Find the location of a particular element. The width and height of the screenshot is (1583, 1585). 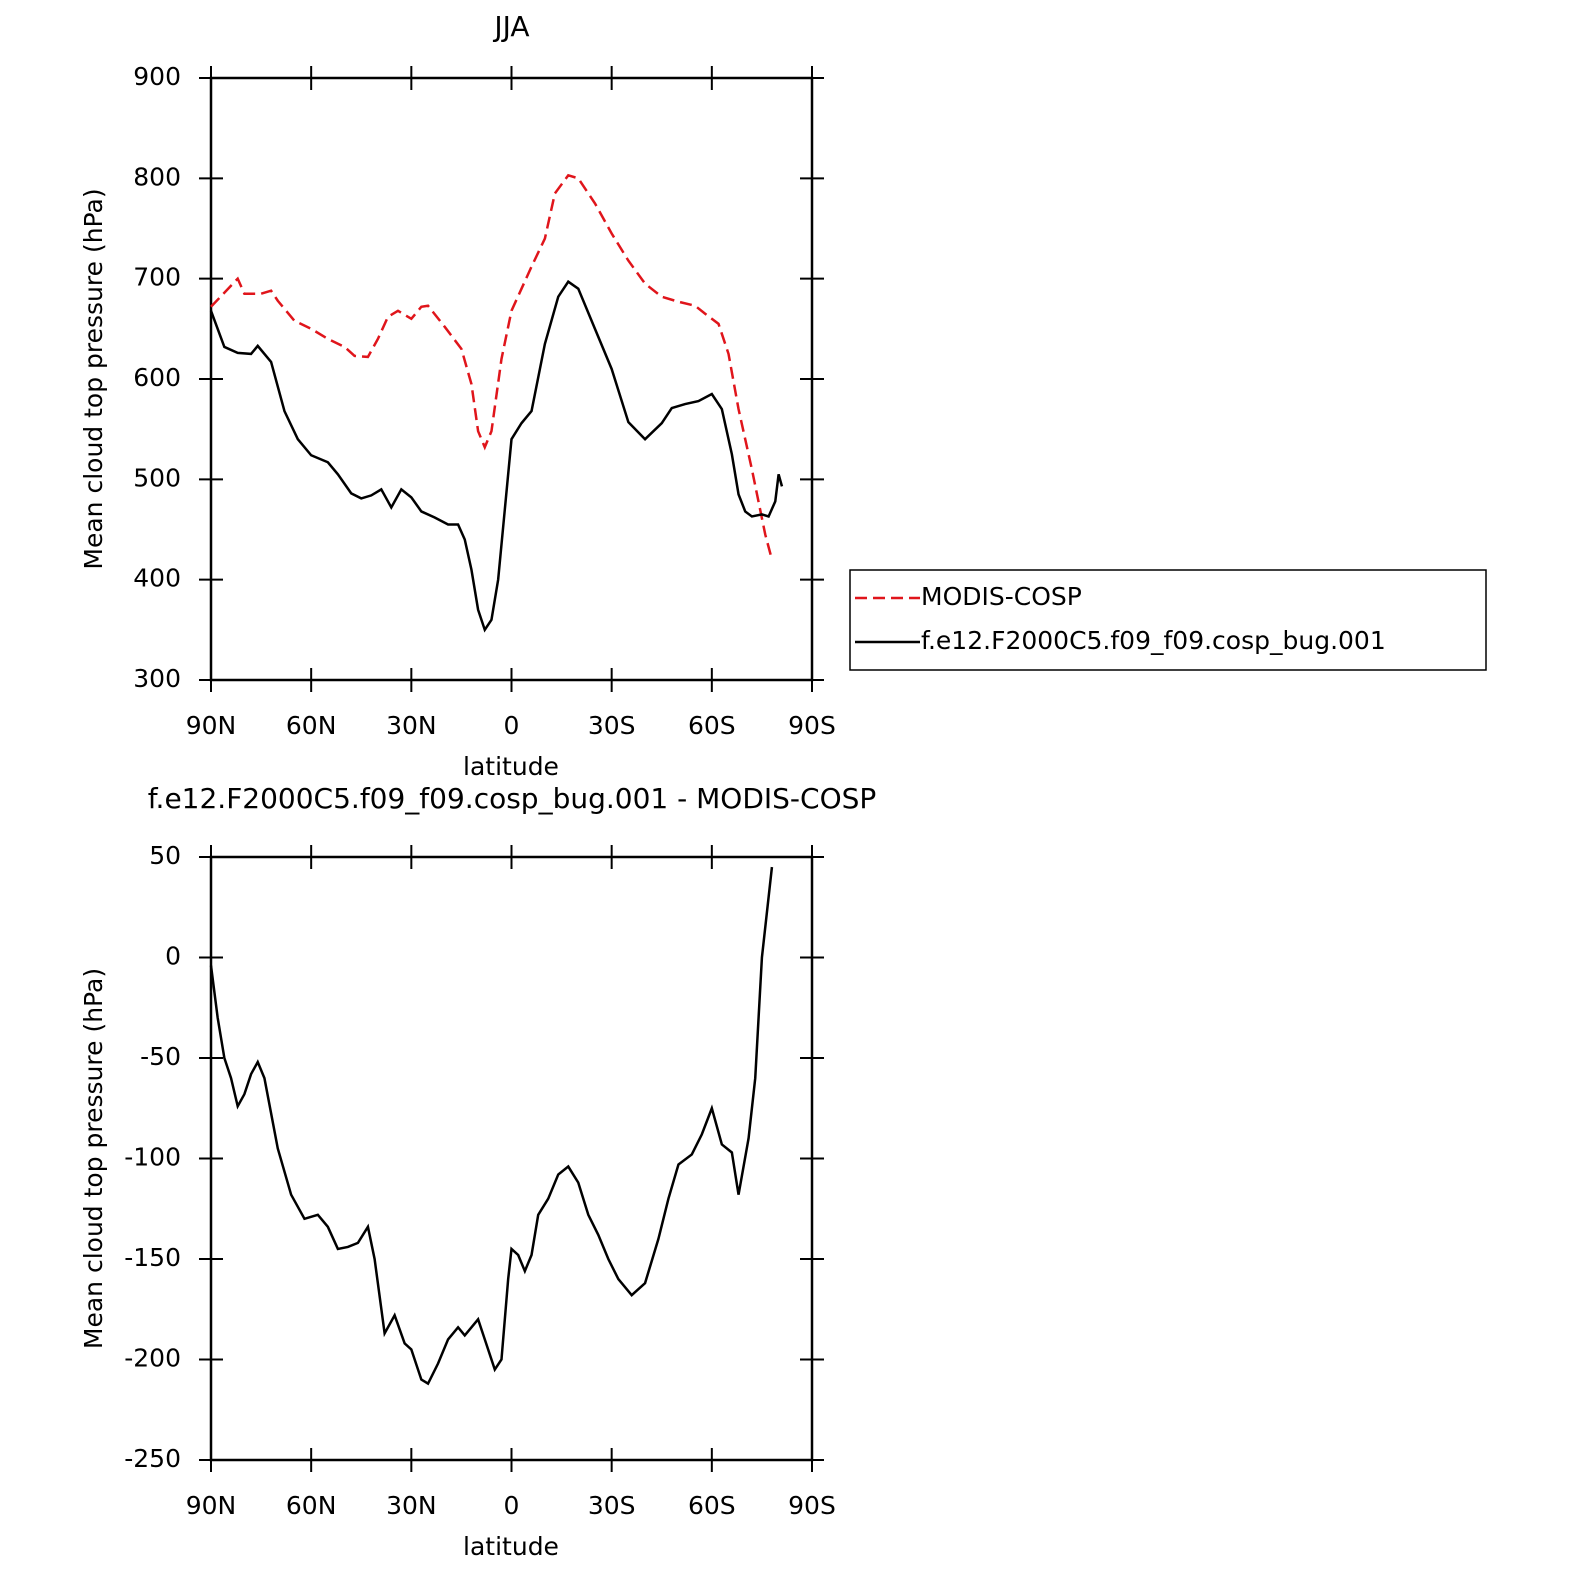

y-tick-label: -100 is located at coordinates (152, 1157).